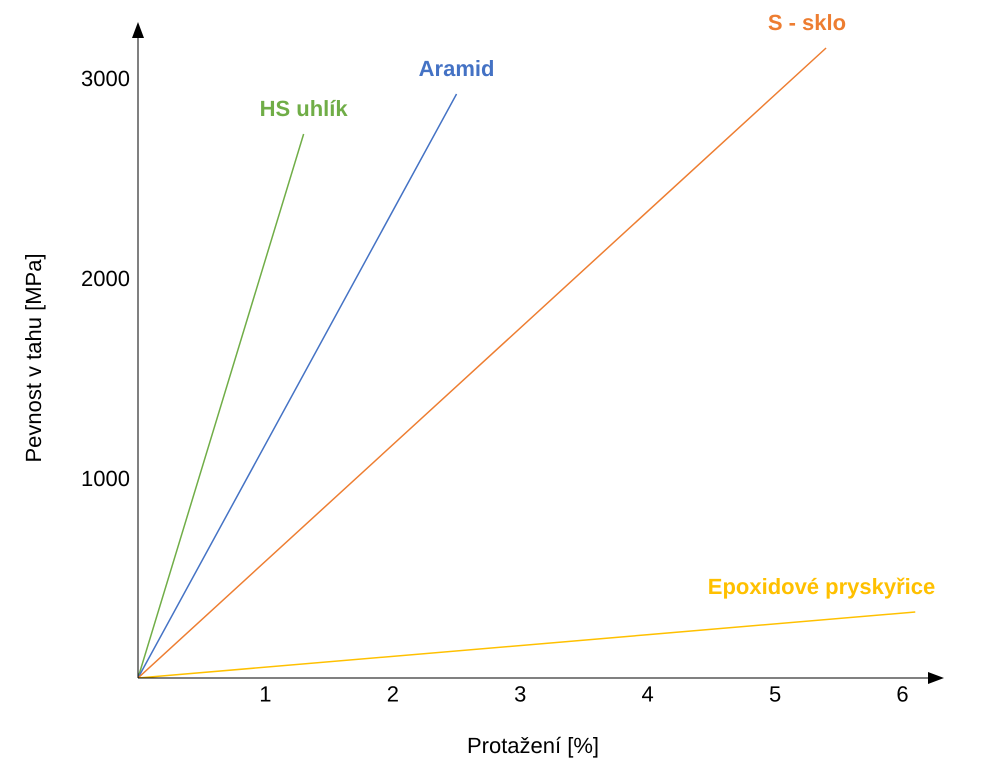 Image resolution: width=981 pixels, height=779 pixels. What do you see at coordinates (533, 745) in the screenshot?
I see `x-axis-title: Protažení [%]` at bounding box center [533, 745].